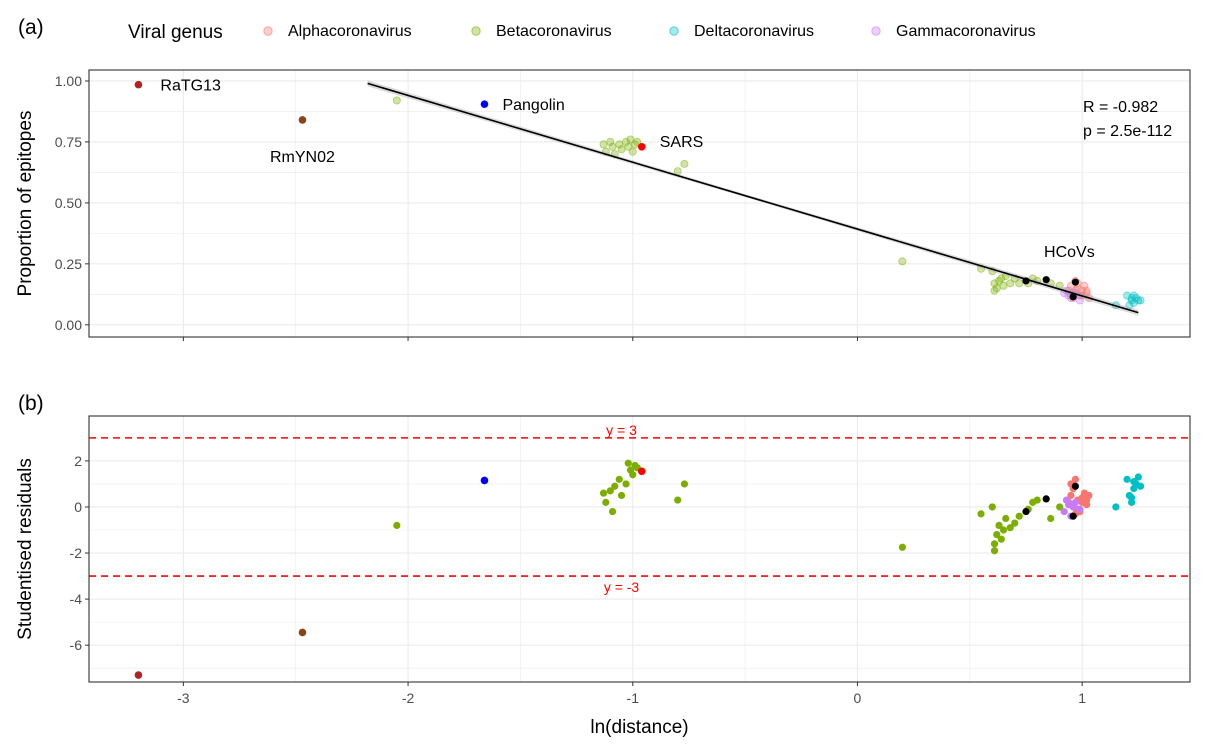 The image size is (1213, 750). What do you see at coordinates (484, 104) in the screenshot?
I see `point-pangolin` at bounding box center [484, 104].